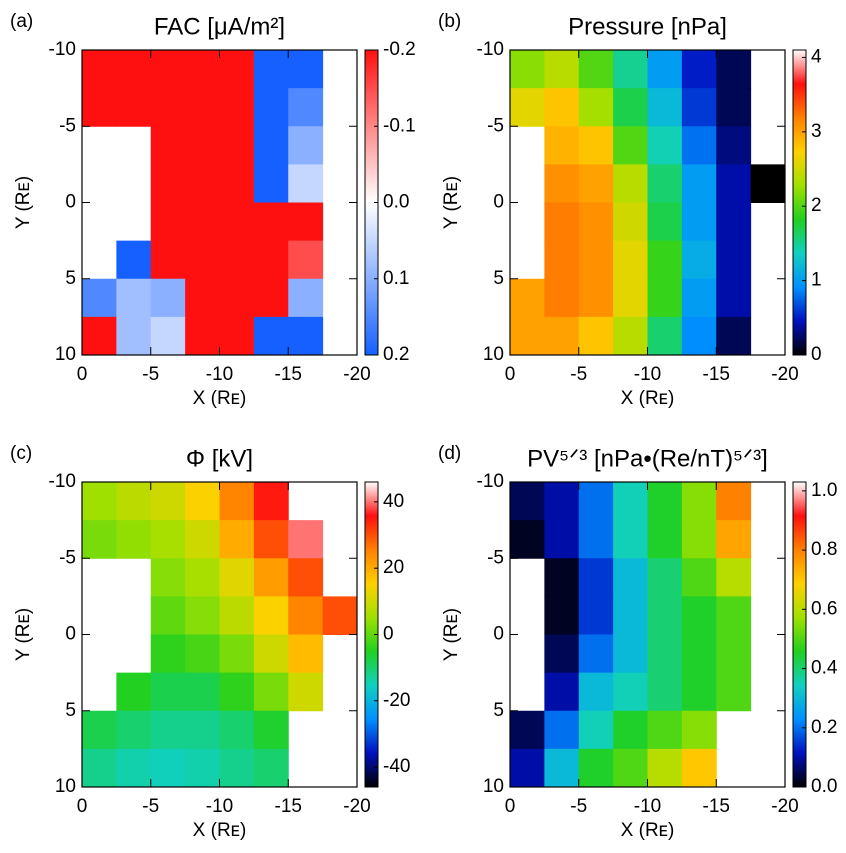  What do you see at coordinates (219, 806) in the screenshot?
I see `x-tick-label: -10` at bounding box center [219, 806].